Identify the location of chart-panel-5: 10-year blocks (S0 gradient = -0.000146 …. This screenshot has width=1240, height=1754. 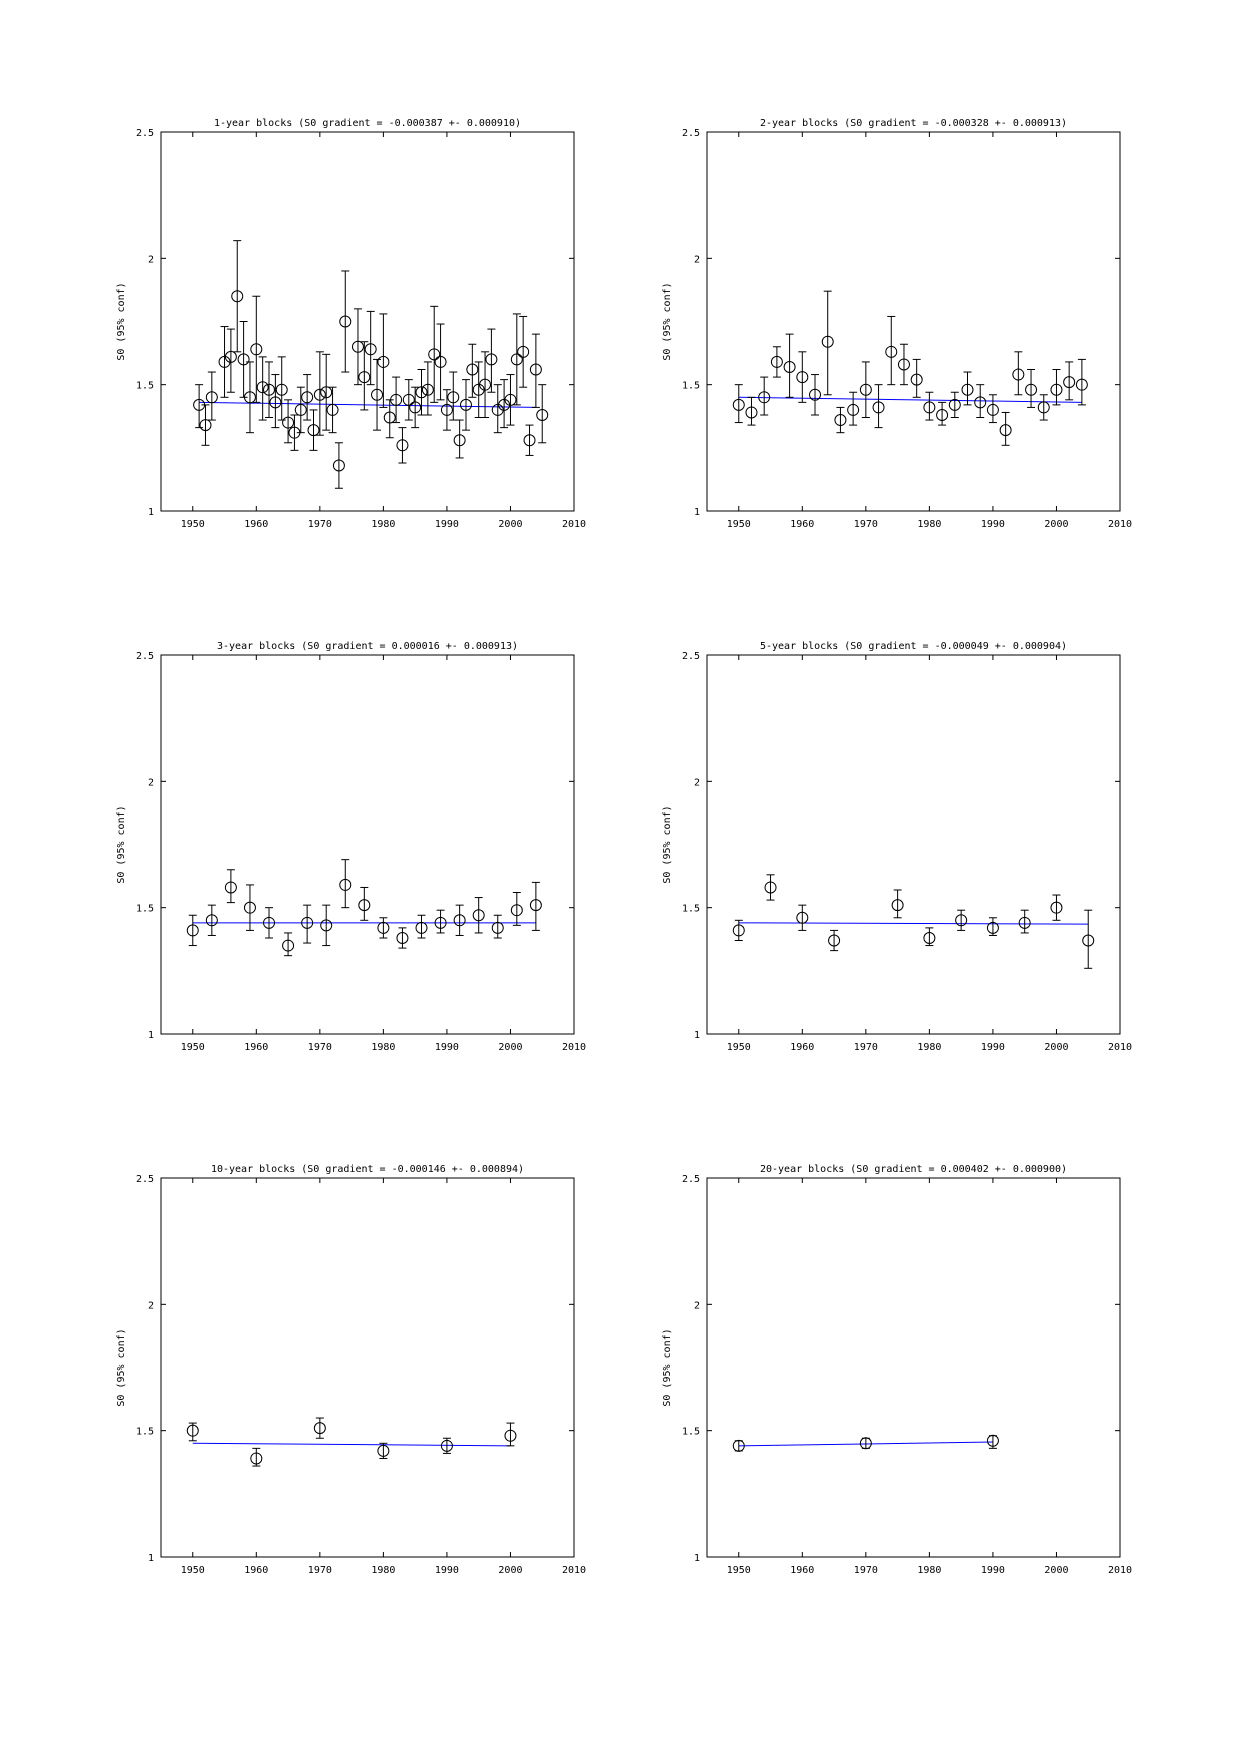
(351, 1370).